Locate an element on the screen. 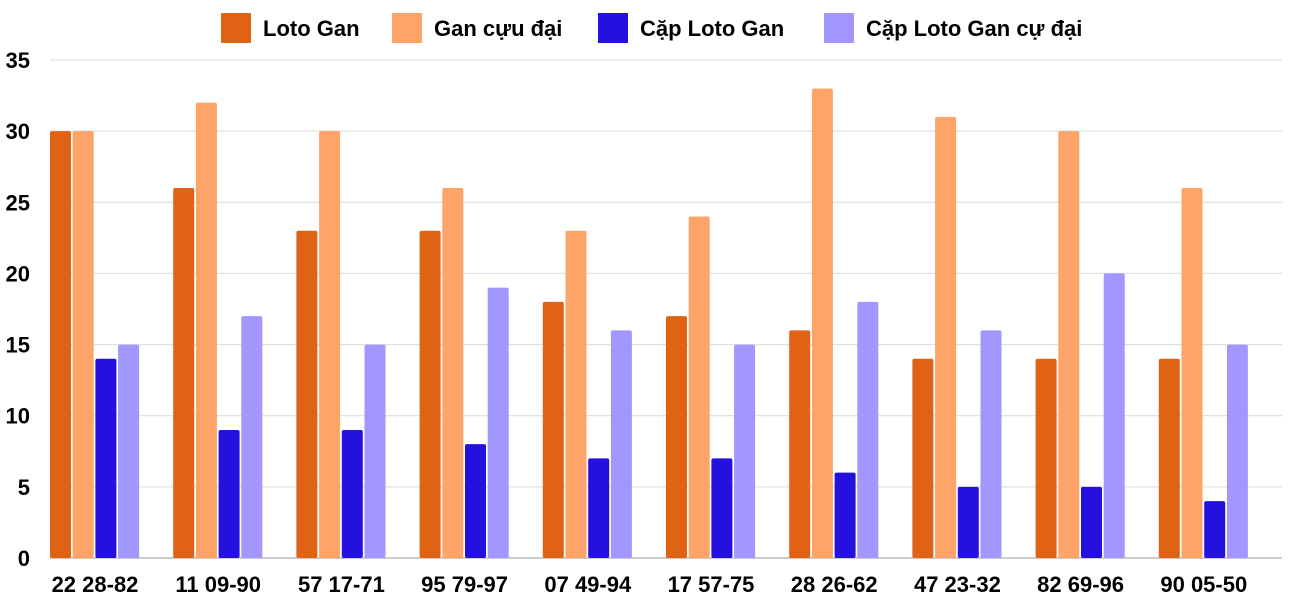 The width and height of the screenshot is (1300, 600). y-tick-label: 20 is located at coordinates (18, 273).